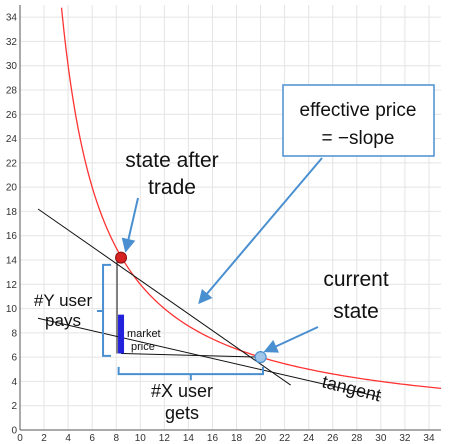 The image size is (452, 444). Describe the element at coordinates (144, 334) in the screenshot. I see `market-price-label: market` at that location.